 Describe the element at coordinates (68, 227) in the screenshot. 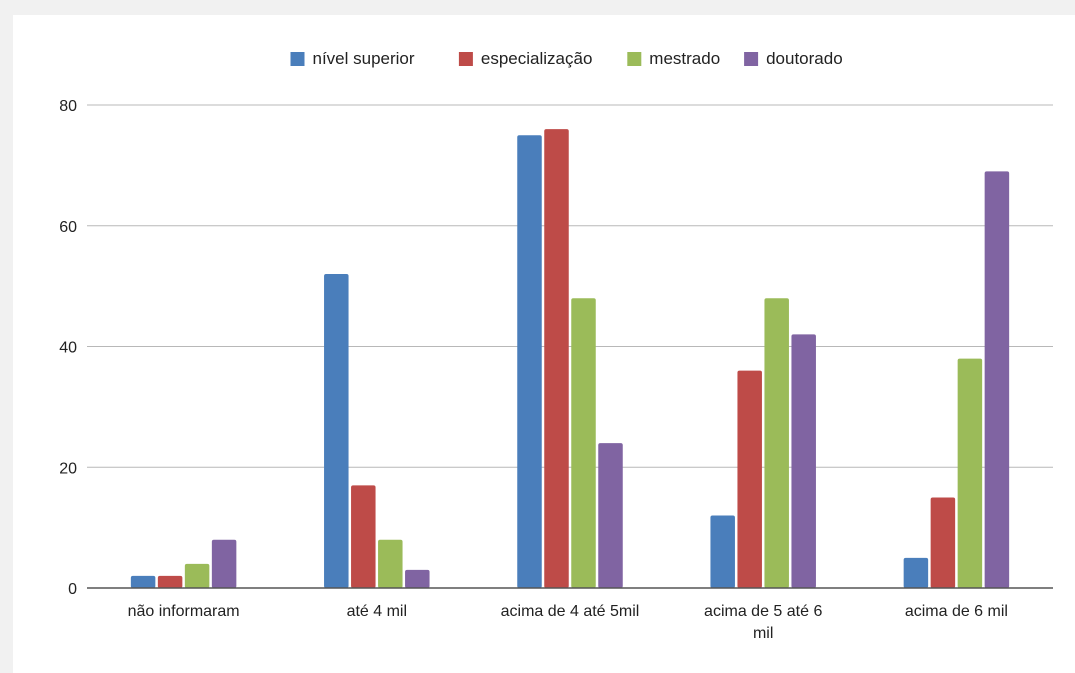

I see `y-tick-label: 60` at that location.